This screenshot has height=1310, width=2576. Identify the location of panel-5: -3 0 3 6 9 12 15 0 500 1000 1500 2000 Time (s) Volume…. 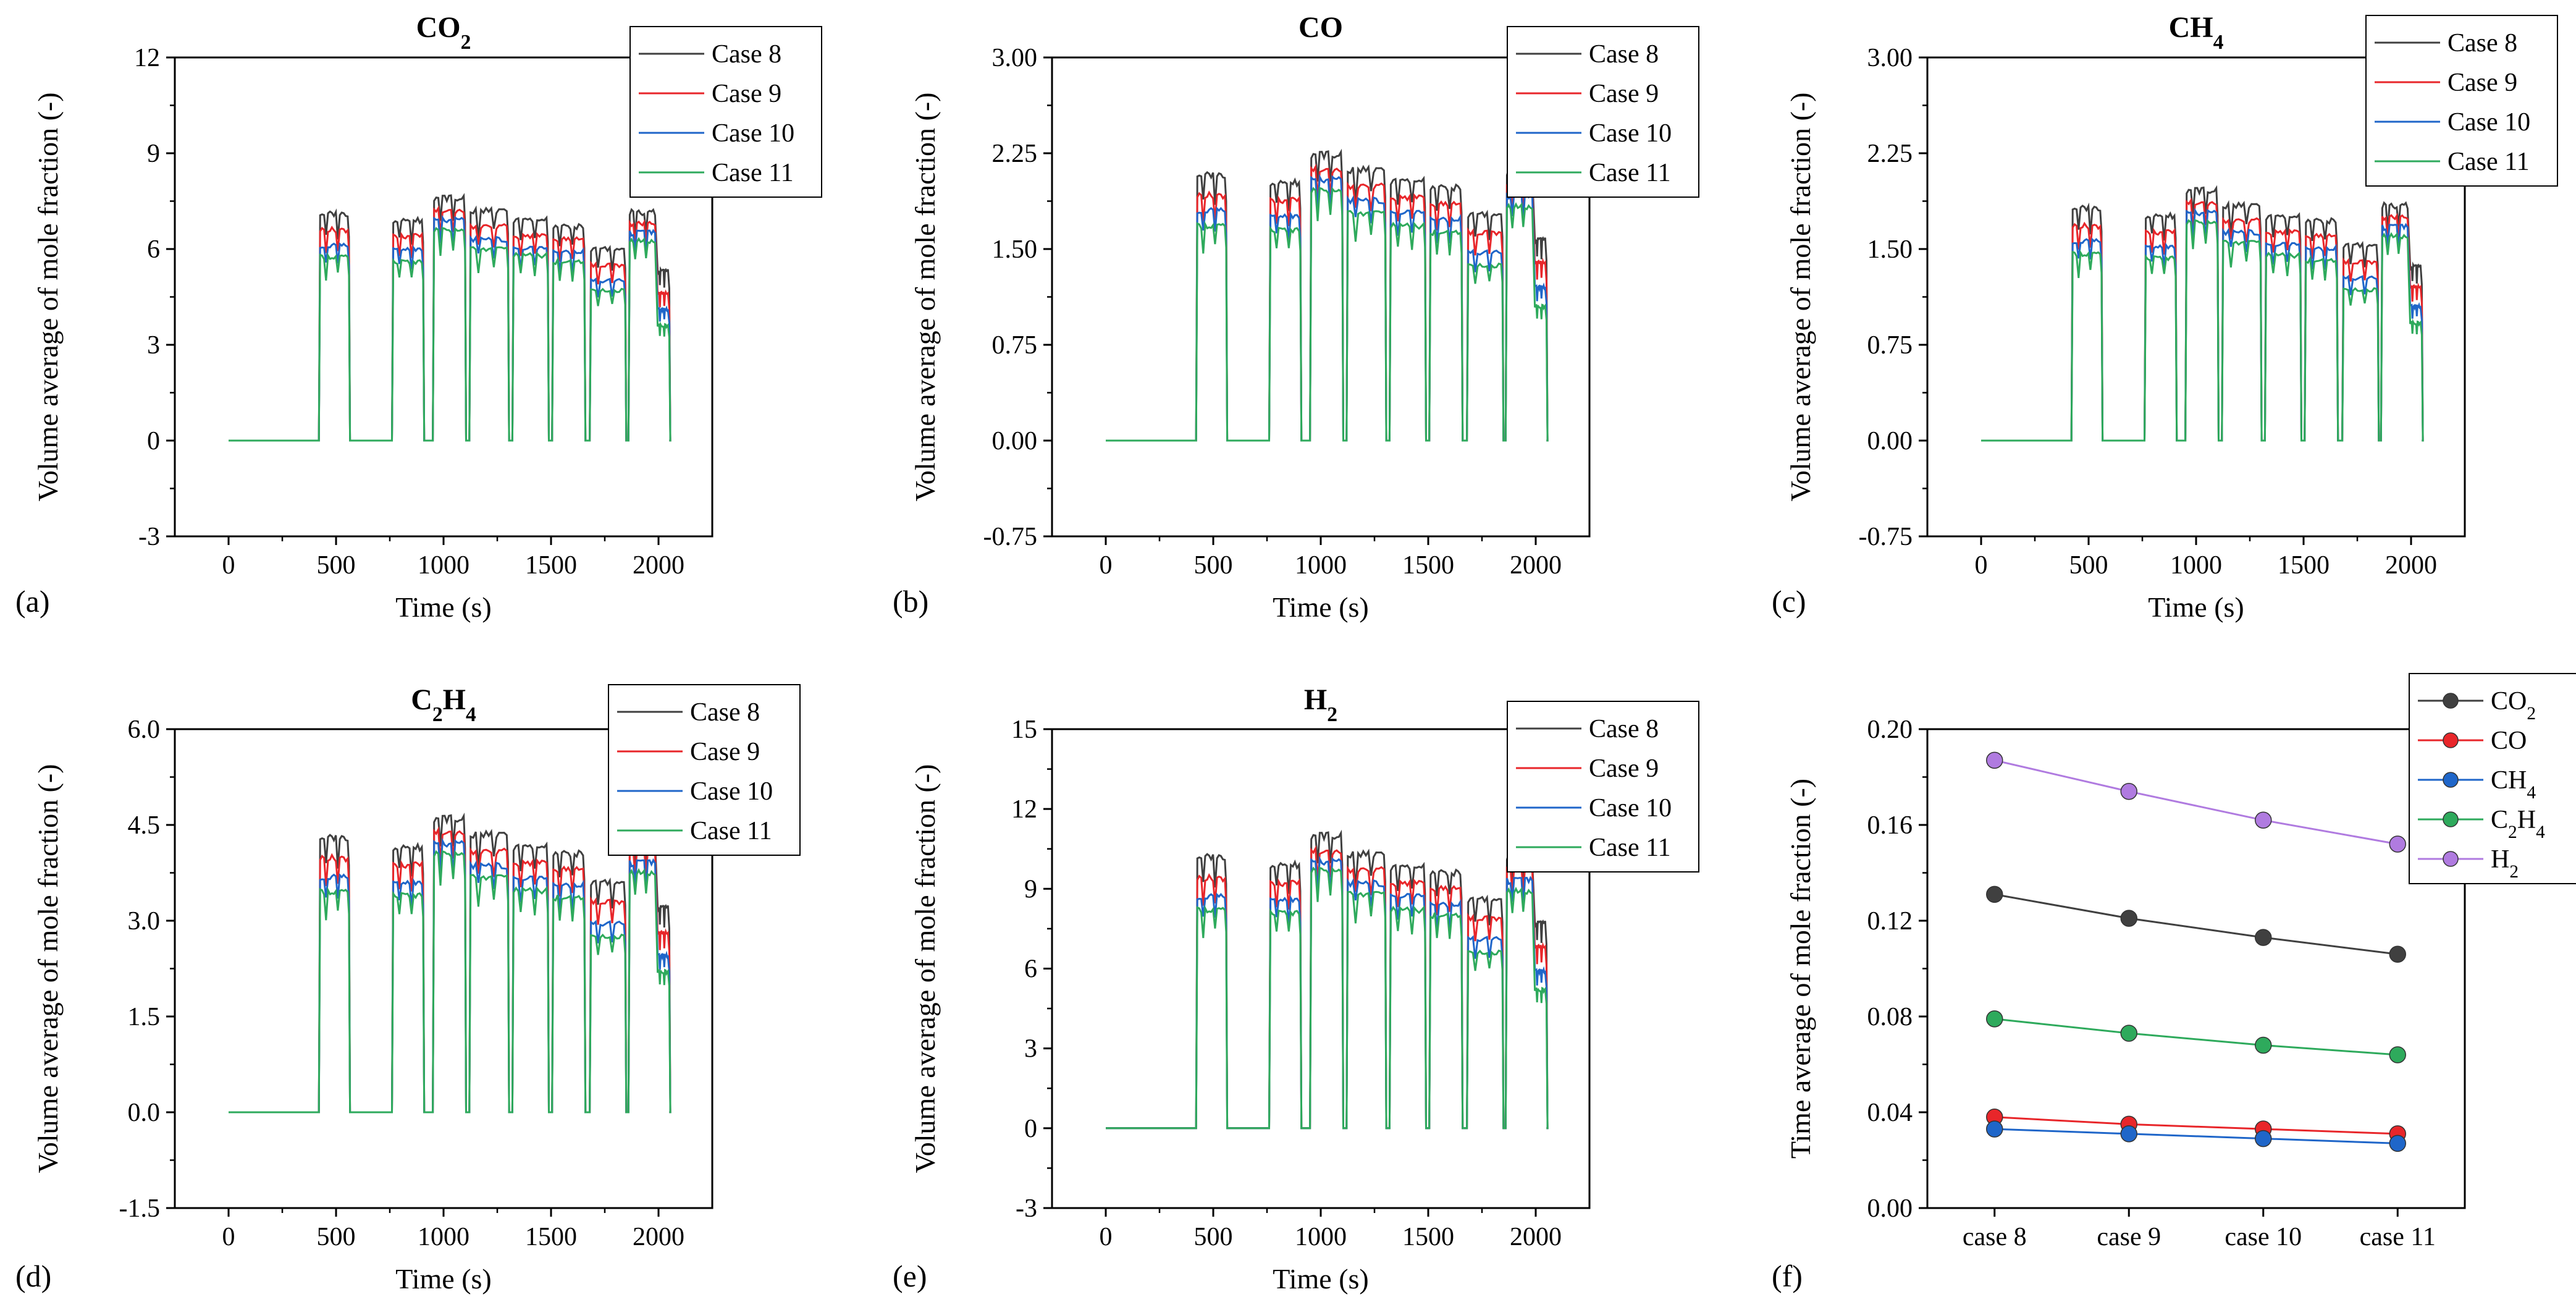
(1296, 989).